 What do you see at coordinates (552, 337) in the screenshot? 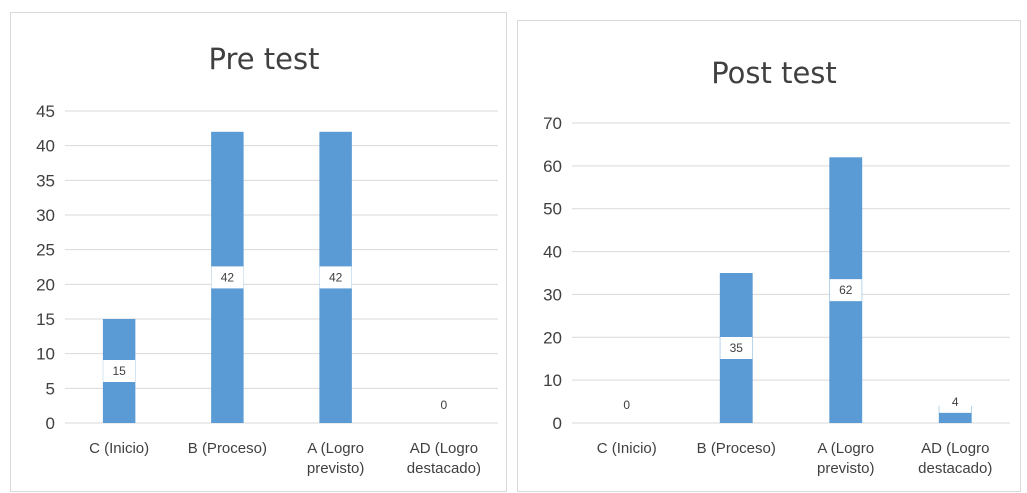
I see `post-y-tick-label: 20` at bounding box center [552, 337].